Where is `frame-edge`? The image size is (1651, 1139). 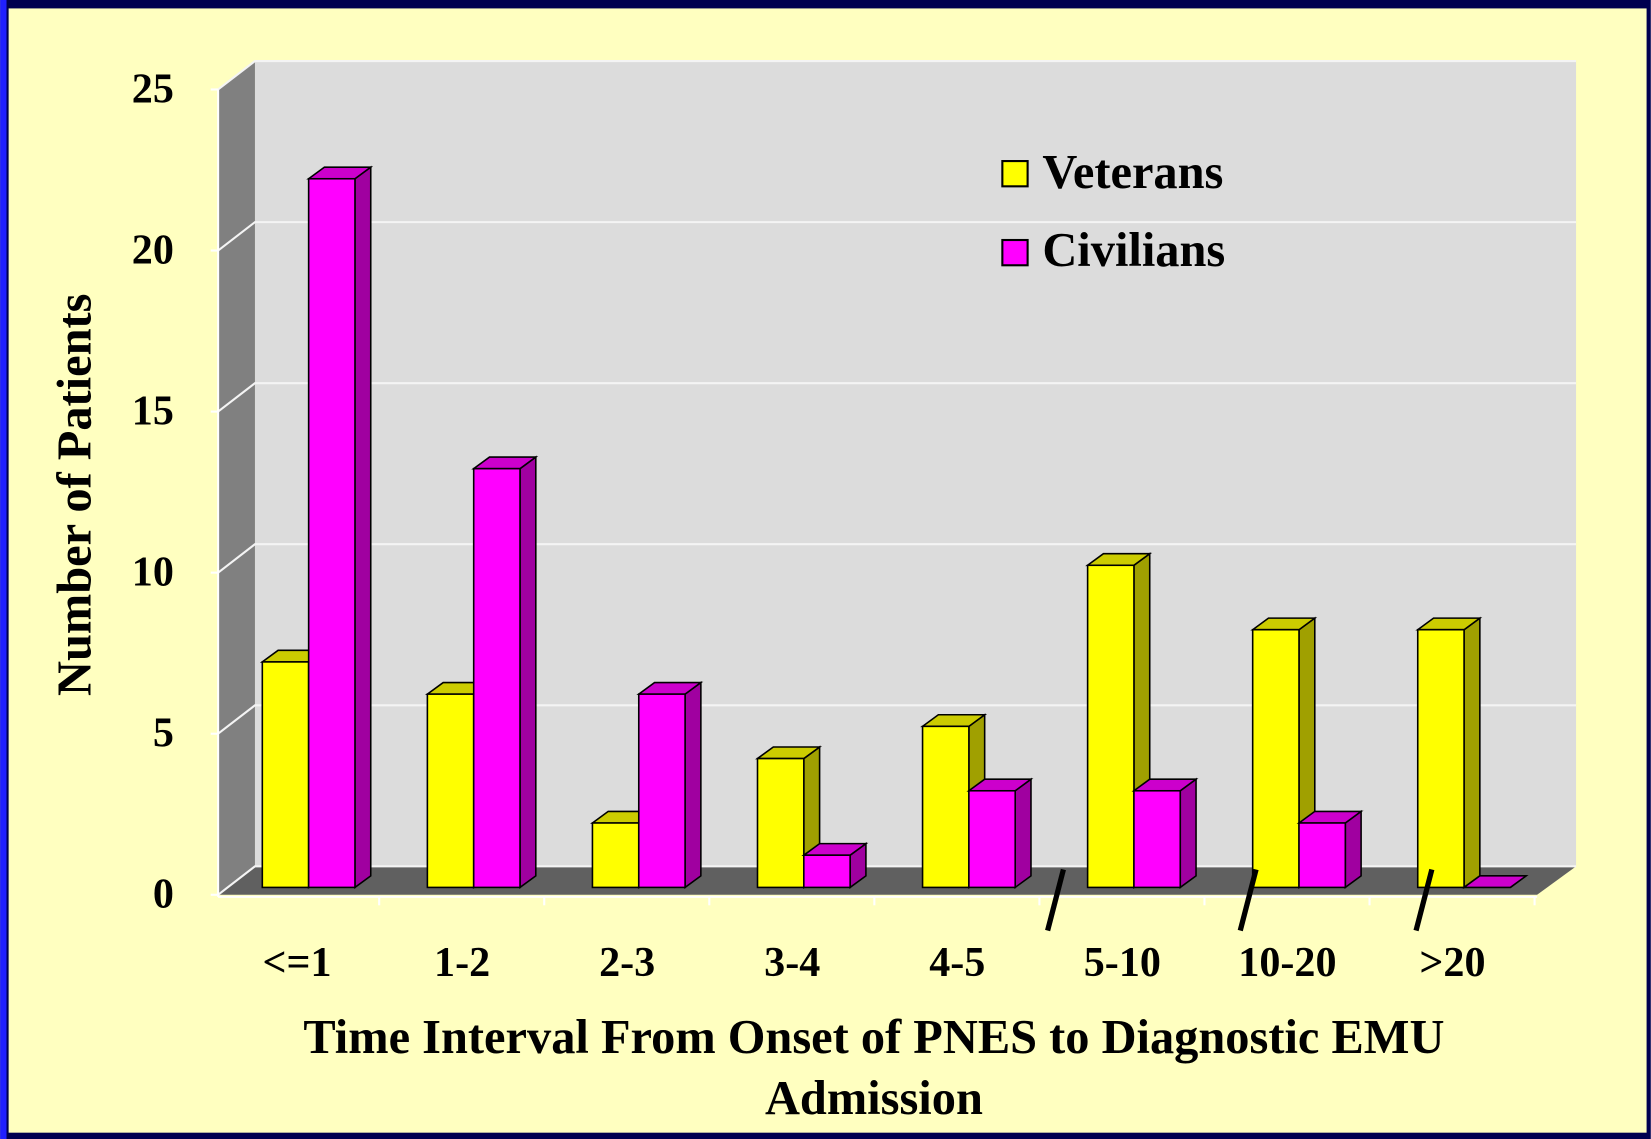 frame-edge is located at coordinates (3, 569).